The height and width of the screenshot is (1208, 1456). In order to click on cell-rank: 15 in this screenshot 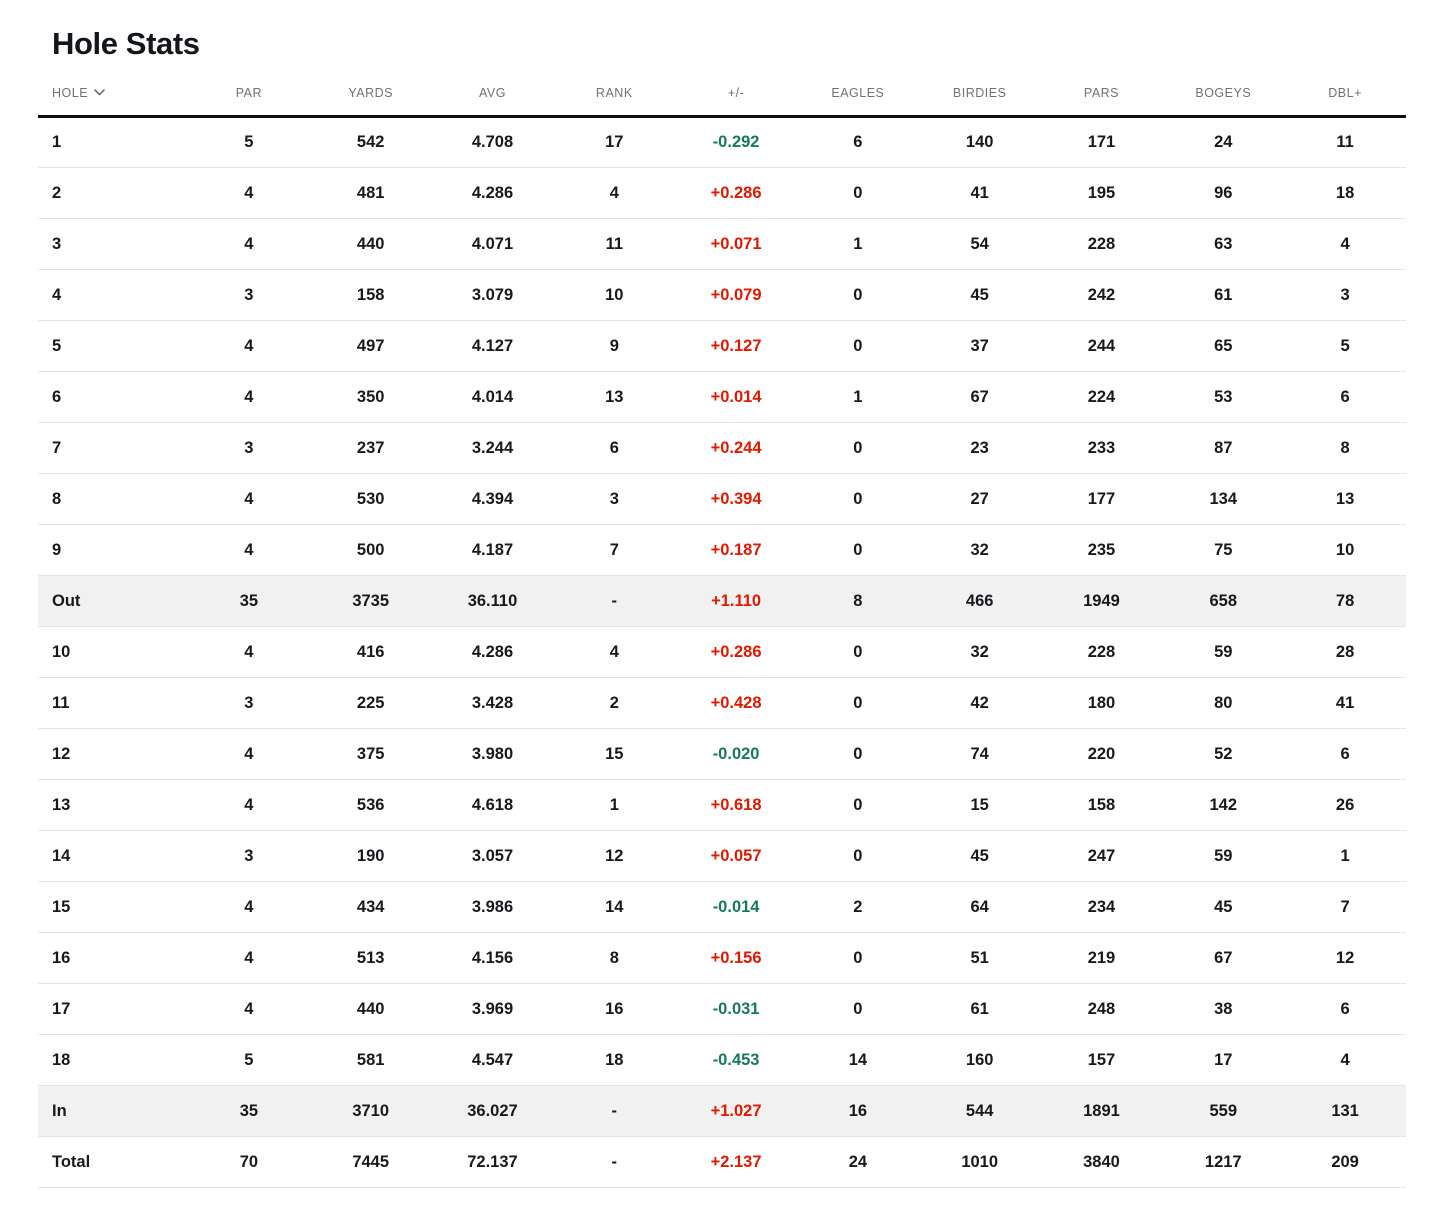, I will do `click(614, 754)`.